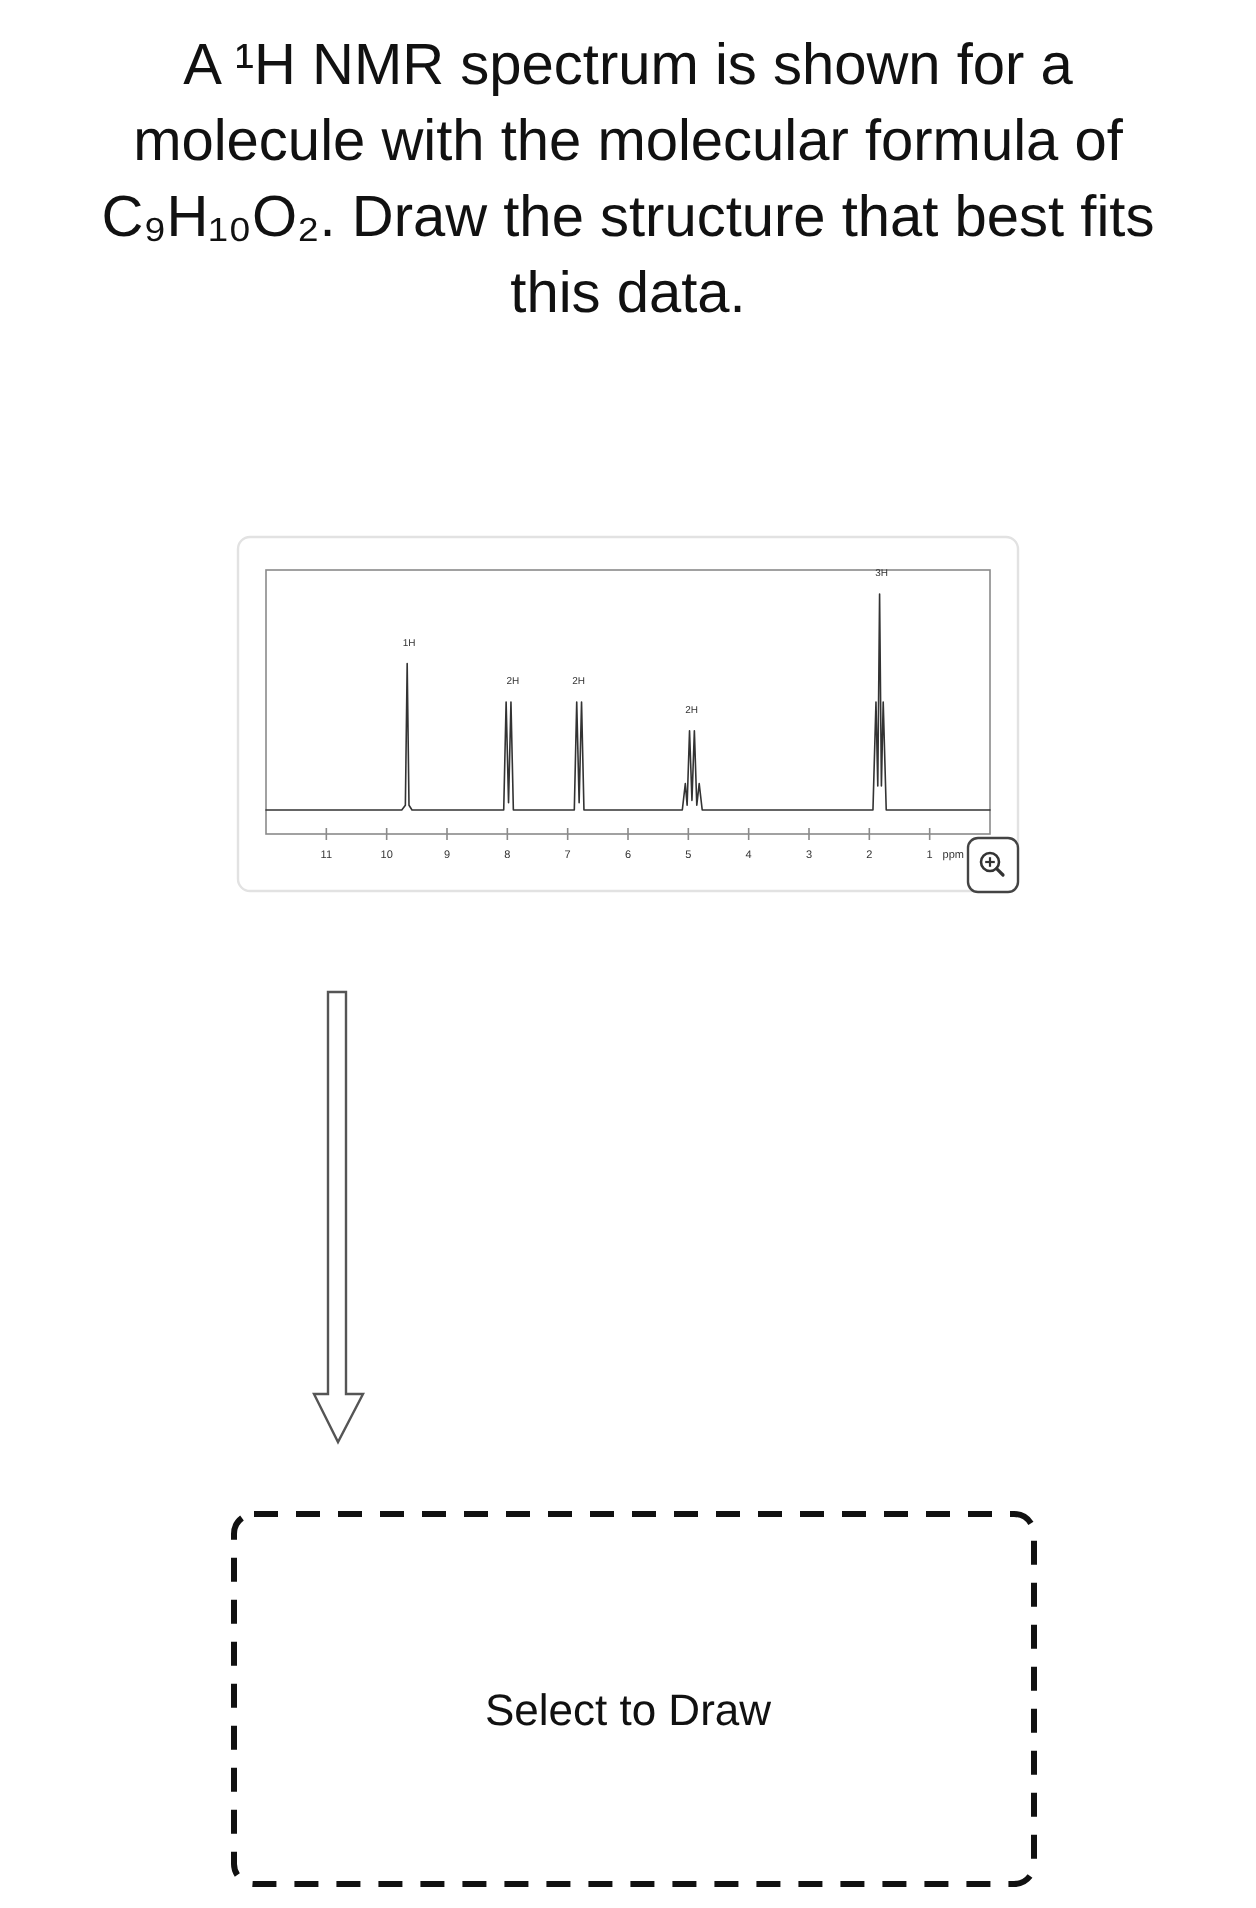 The width and height of the screenshot is (1256, 1908). Describe the element at coordinates (628, 180) in the screenshot. I see `chart-title: A ¹H NMR spectrum is shown for a molecule with the molecular formula of C₉H₁₀O₂. Draw the structure that best fits this data.` at that location.